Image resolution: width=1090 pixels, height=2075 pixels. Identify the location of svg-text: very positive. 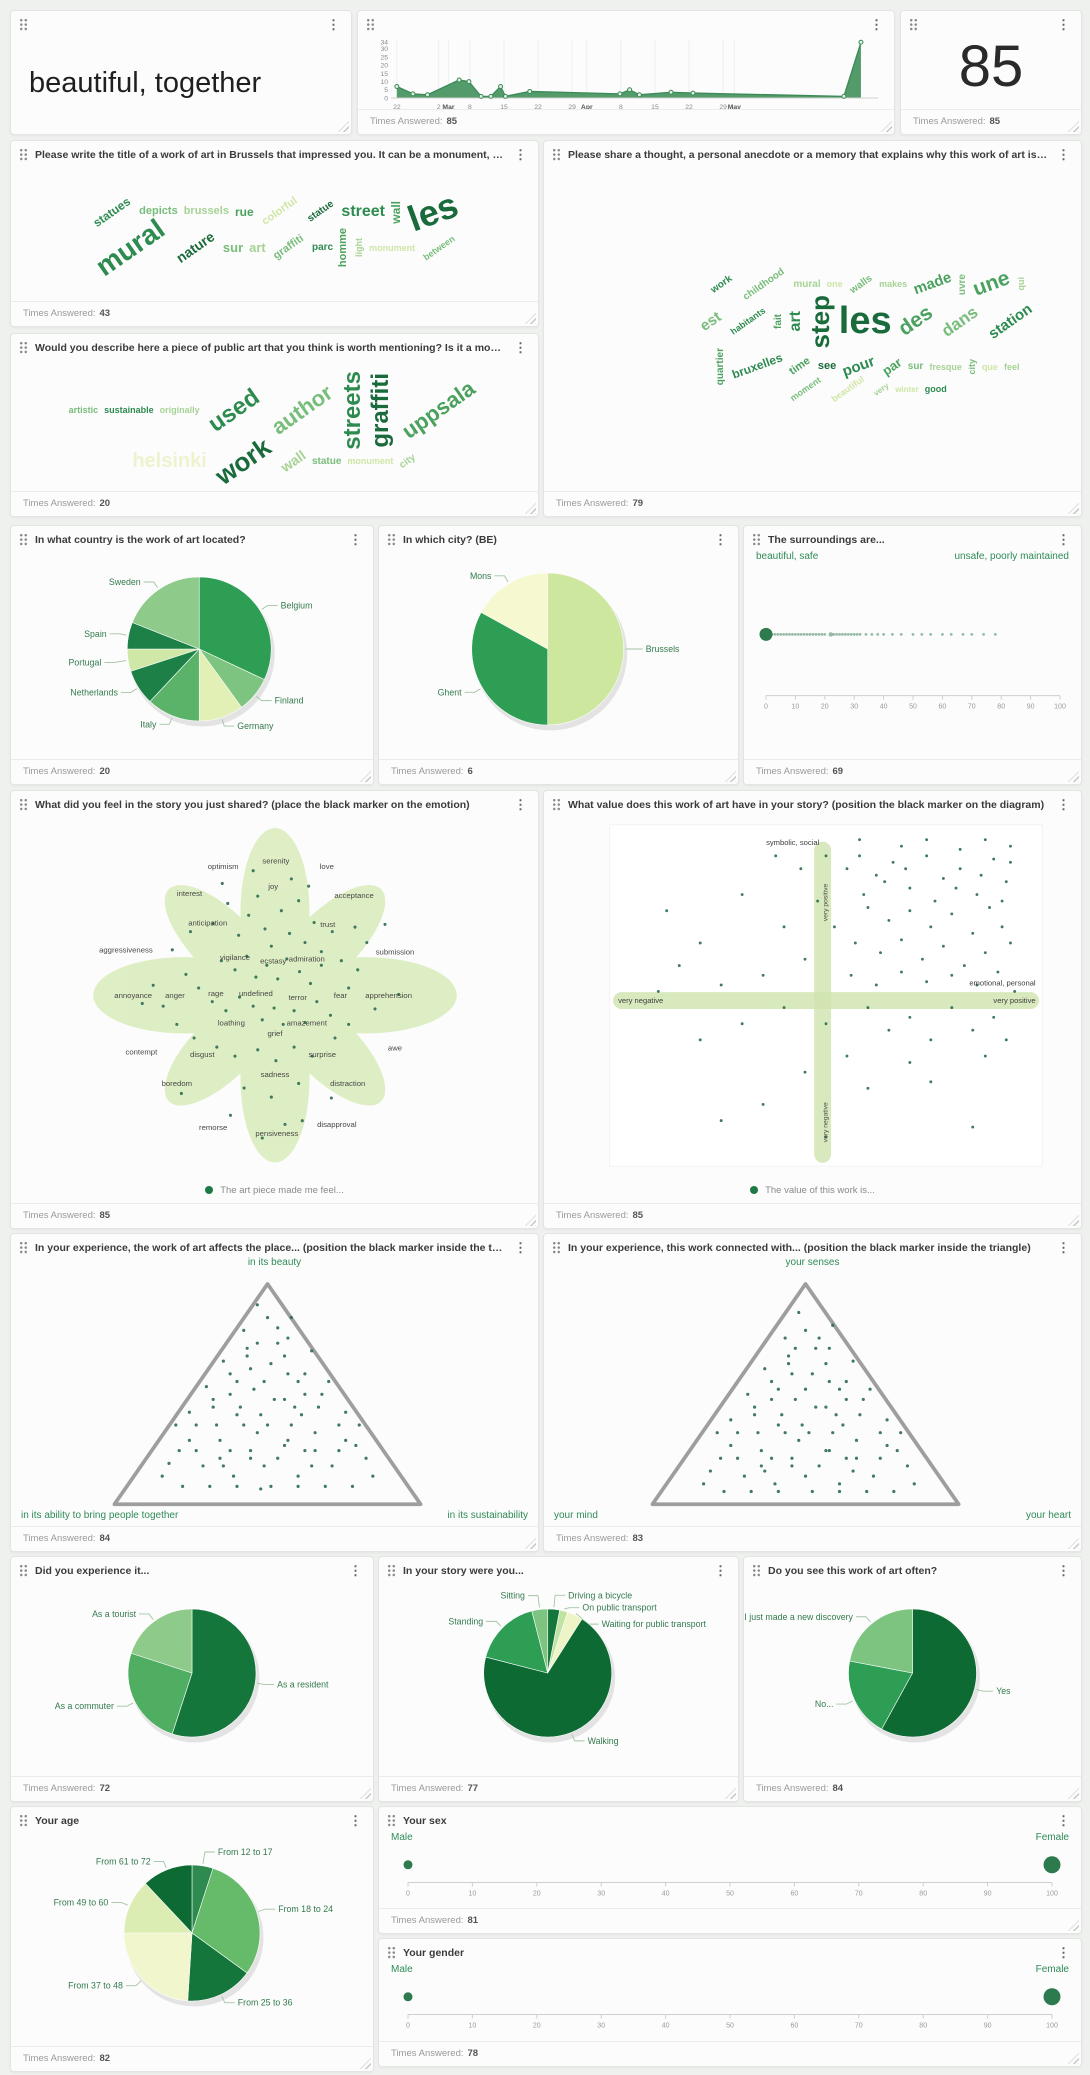
(826, 903).